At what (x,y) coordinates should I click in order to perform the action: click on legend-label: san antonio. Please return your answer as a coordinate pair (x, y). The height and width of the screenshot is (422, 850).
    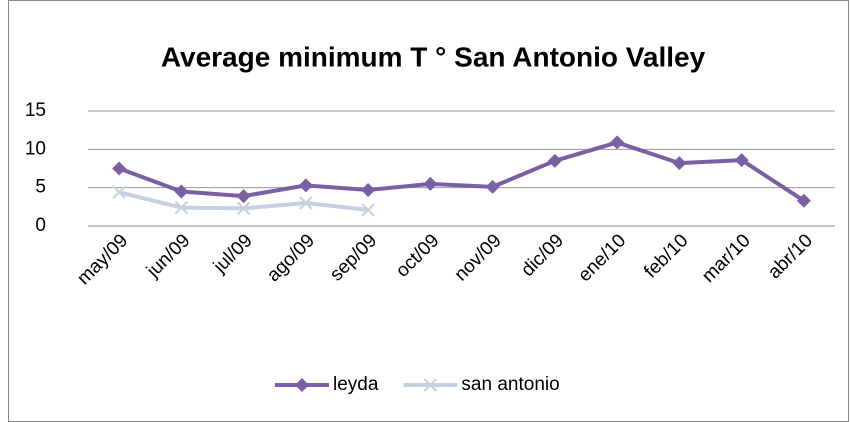
    Looking at the image, I should click on (510, 384).